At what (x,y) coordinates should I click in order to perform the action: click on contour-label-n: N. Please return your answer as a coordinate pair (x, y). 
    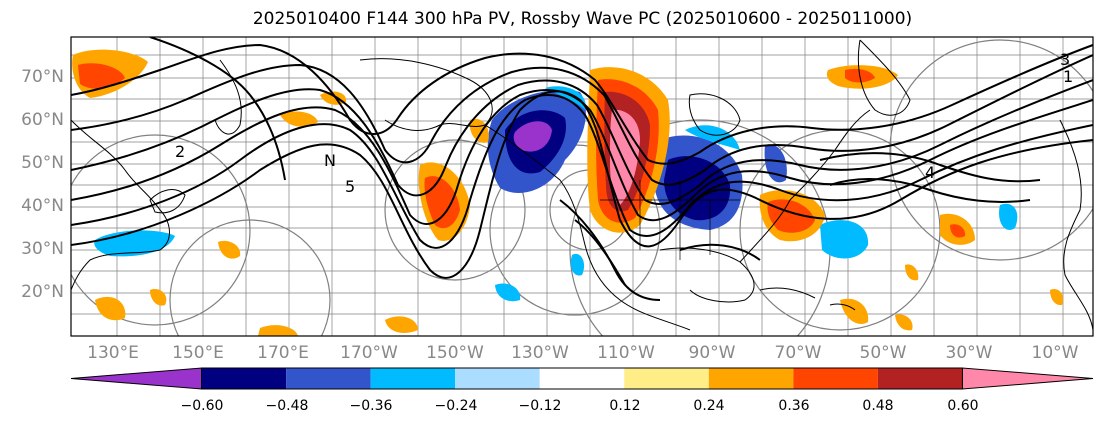
    Looking at the image, I should click on (330, 160).